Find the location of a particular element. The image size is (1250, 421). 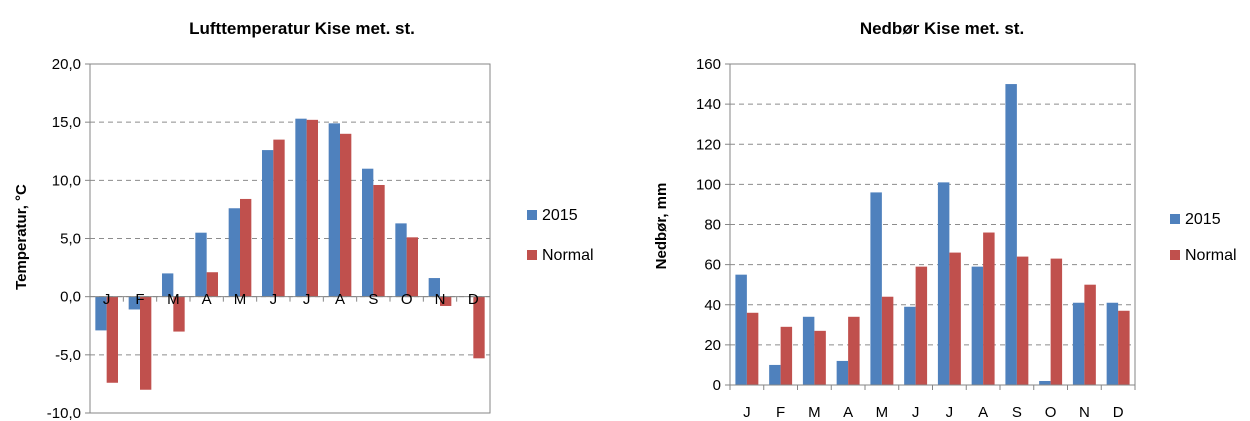

y-tick-label: 80 is located at coordinates (712, 225).